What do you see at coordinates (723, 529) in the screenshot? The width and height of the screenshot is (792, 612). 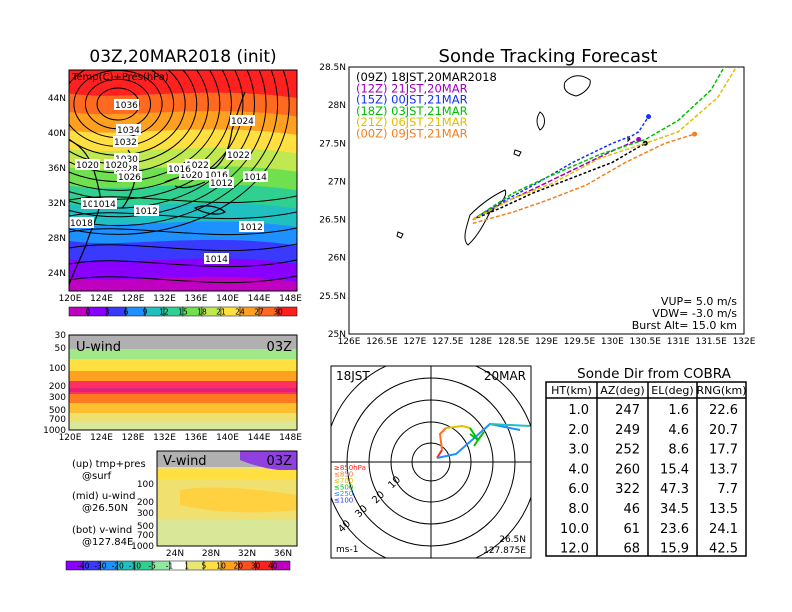 I see `table-cell: 24.1` at bounding box center [723, 529].